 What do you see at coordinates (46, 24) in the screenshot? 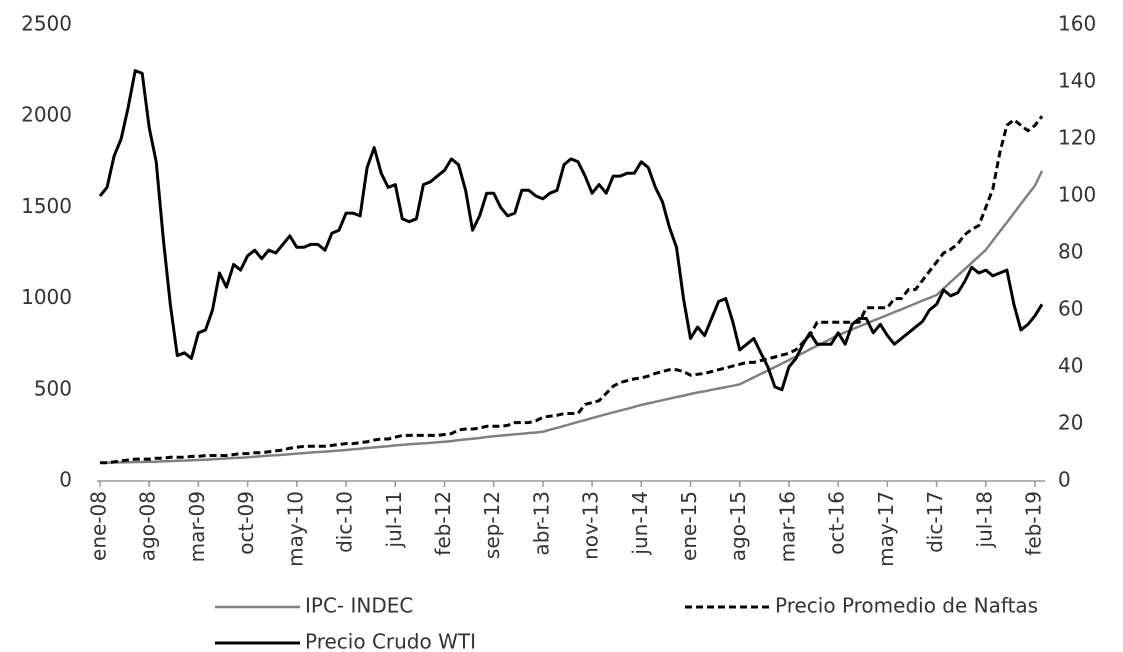
I see `y-tick-label: 2500` at bounding box center [46, 24].